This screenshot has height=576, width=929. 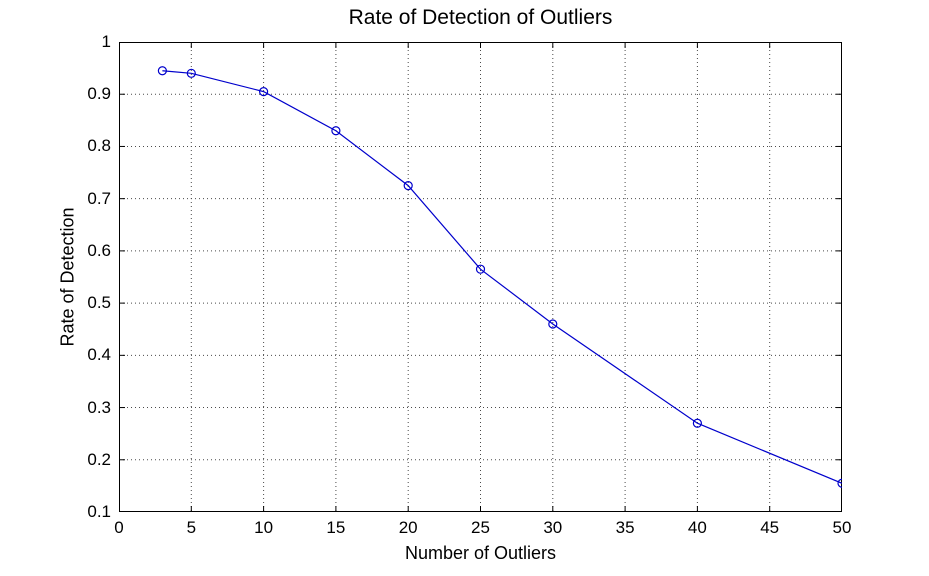 What do you see at coordinates (842, 527) in the screenshot?
I see `x-tick-label: 50` at bounding box center [842, 527].